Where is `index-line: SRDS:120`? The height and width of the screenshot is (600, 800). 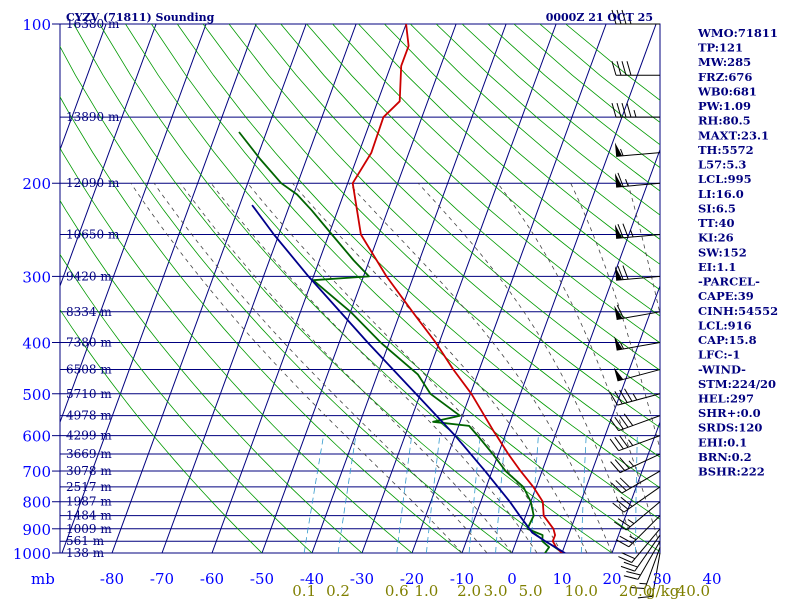 index-line: SRDS:120 is located at coordinates (730, 428).